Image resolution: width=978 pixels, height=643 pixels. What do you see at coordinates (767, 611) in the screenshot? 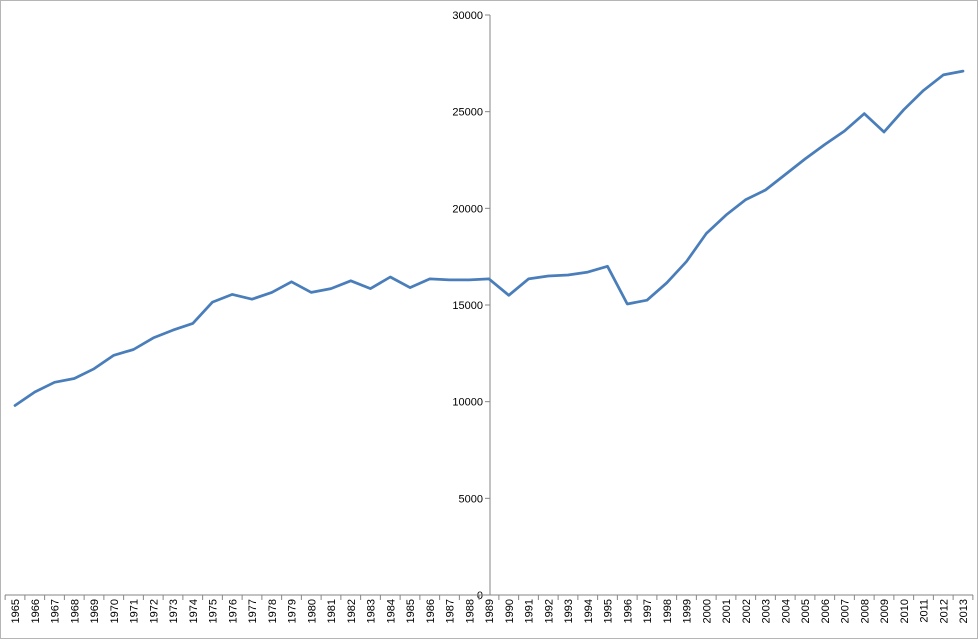
I see `x-tick-label: 2003` at bounding box center [767, 611].